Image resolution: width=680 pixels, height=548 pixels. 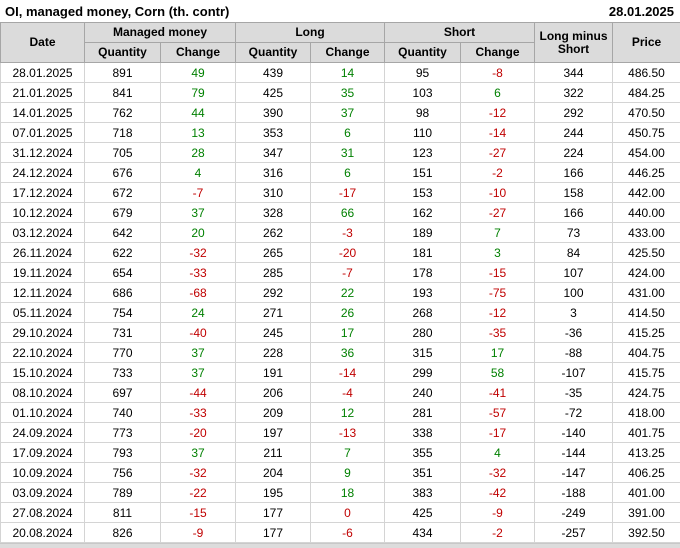 I want to click on cell-long-change: 37, so click(x=347, y=112).